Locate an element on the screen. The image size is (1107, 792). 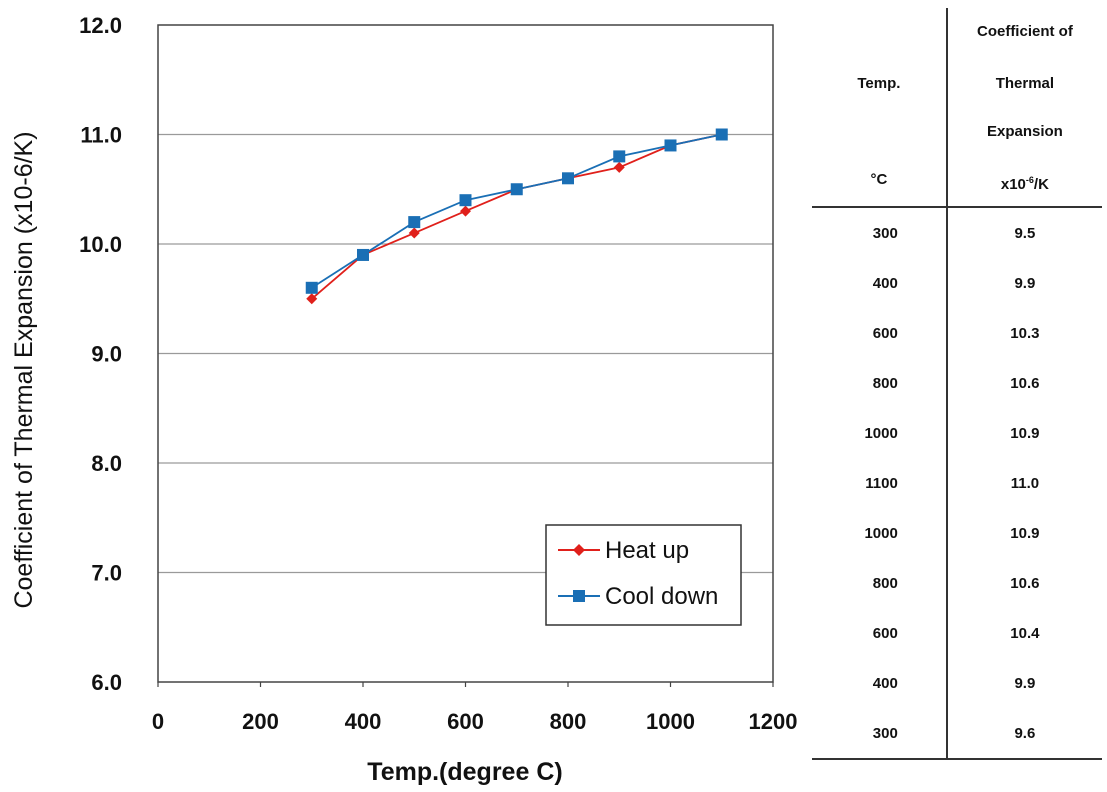
series-line-heat-up is located at coordinates (516, 216).